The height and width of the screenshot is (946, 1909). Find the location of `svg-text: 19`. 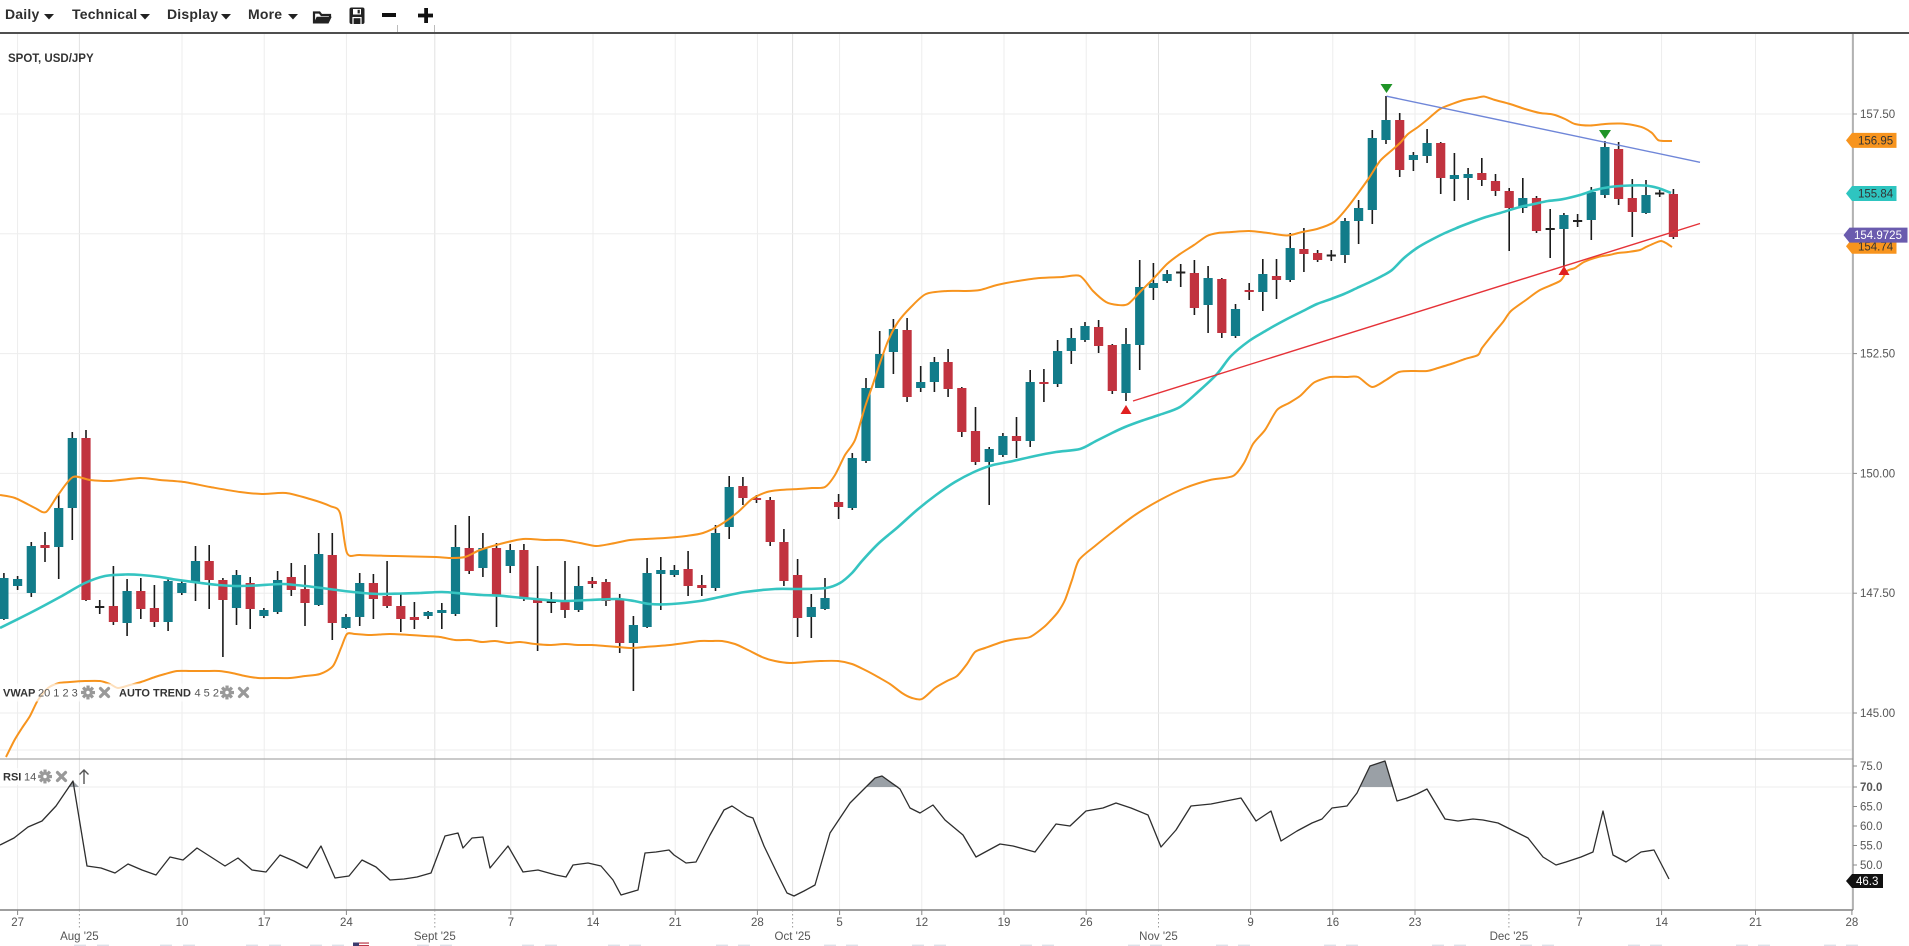

svg-text: 19 is located at coordinates (1004, 923).